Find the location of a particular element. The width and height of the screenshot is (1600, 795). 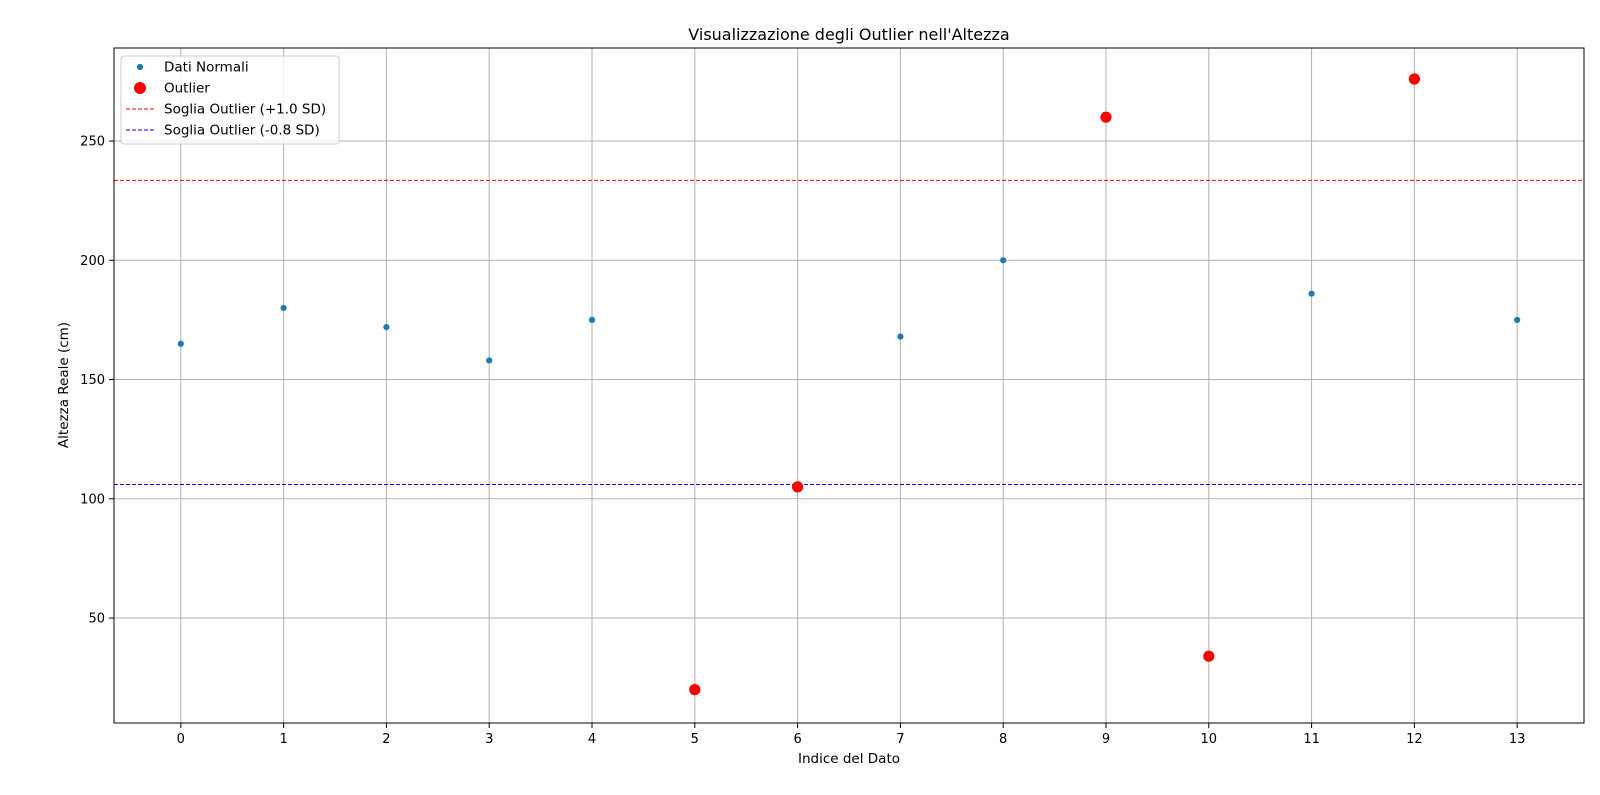

x-tick-label: 6 is located at coordinates (797, 739).